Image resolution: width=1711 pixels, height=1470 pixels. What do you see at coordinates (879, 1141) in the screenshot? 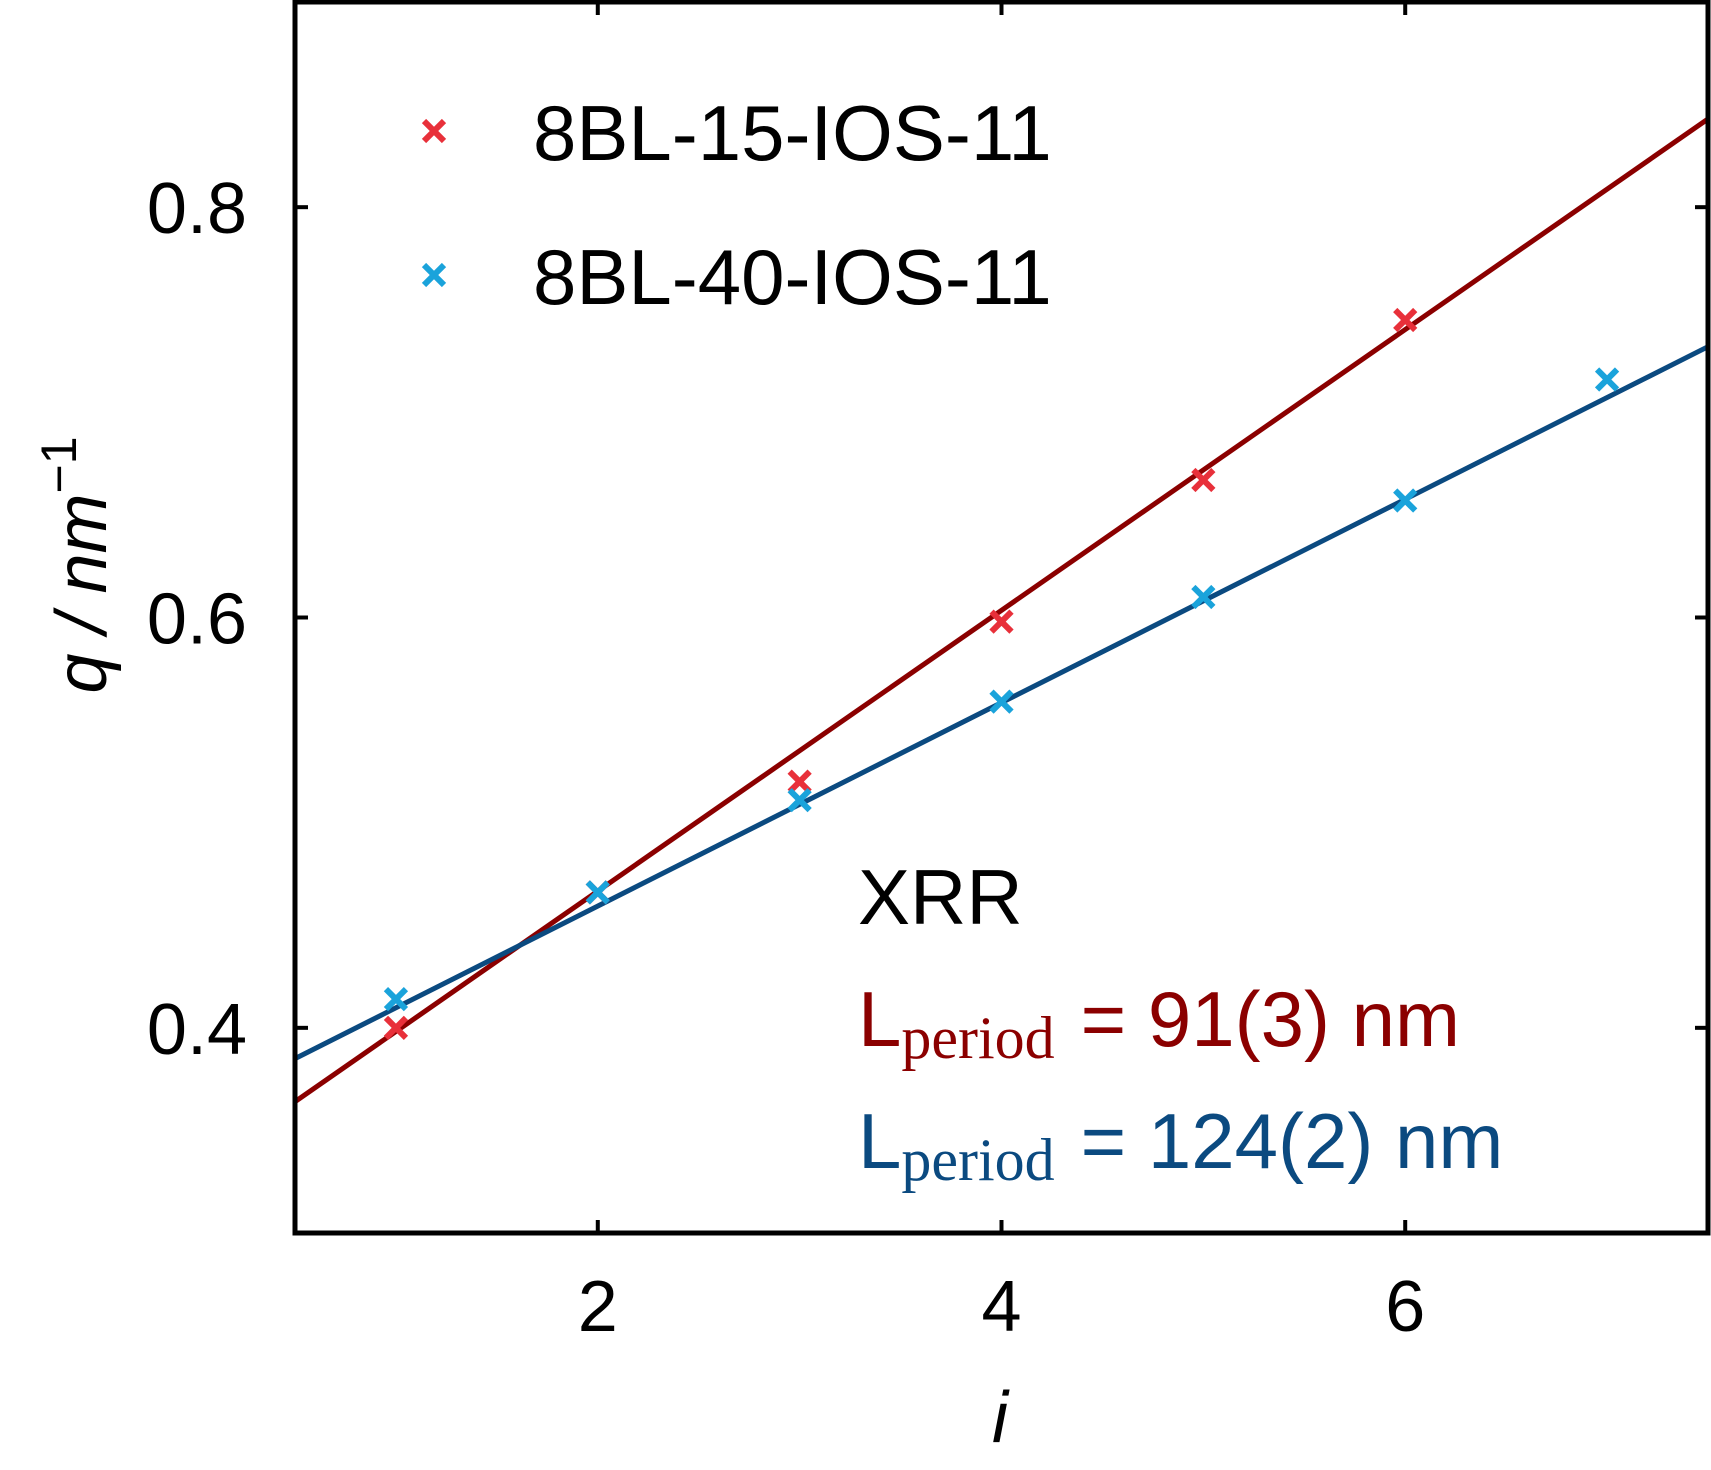
I see `annotation-result-2-symbol: L` at bounding box center [879, 1141].